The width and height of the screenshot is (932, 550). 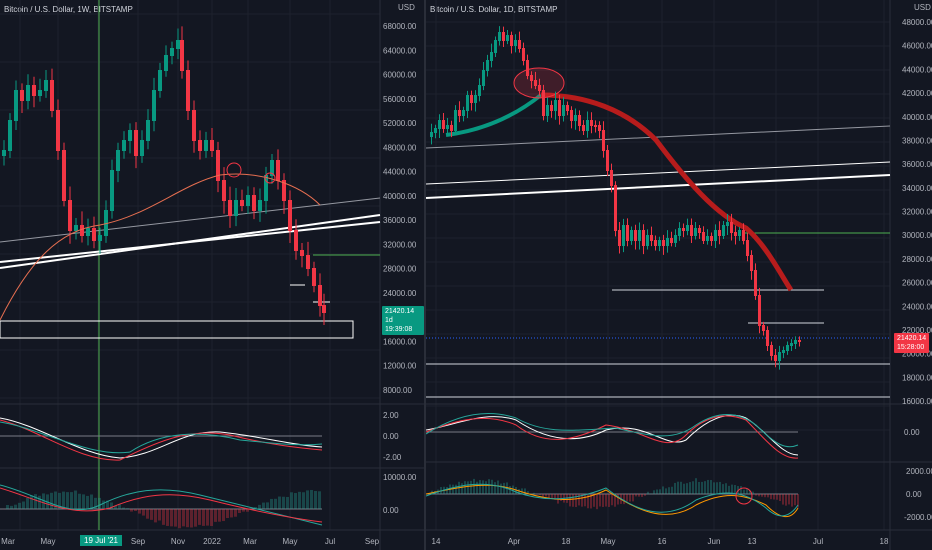 What do you see at coordinates (917, 283) in the screenshot?
I see `price-axis-label: 26000.00` at bounding box center [917, 283].